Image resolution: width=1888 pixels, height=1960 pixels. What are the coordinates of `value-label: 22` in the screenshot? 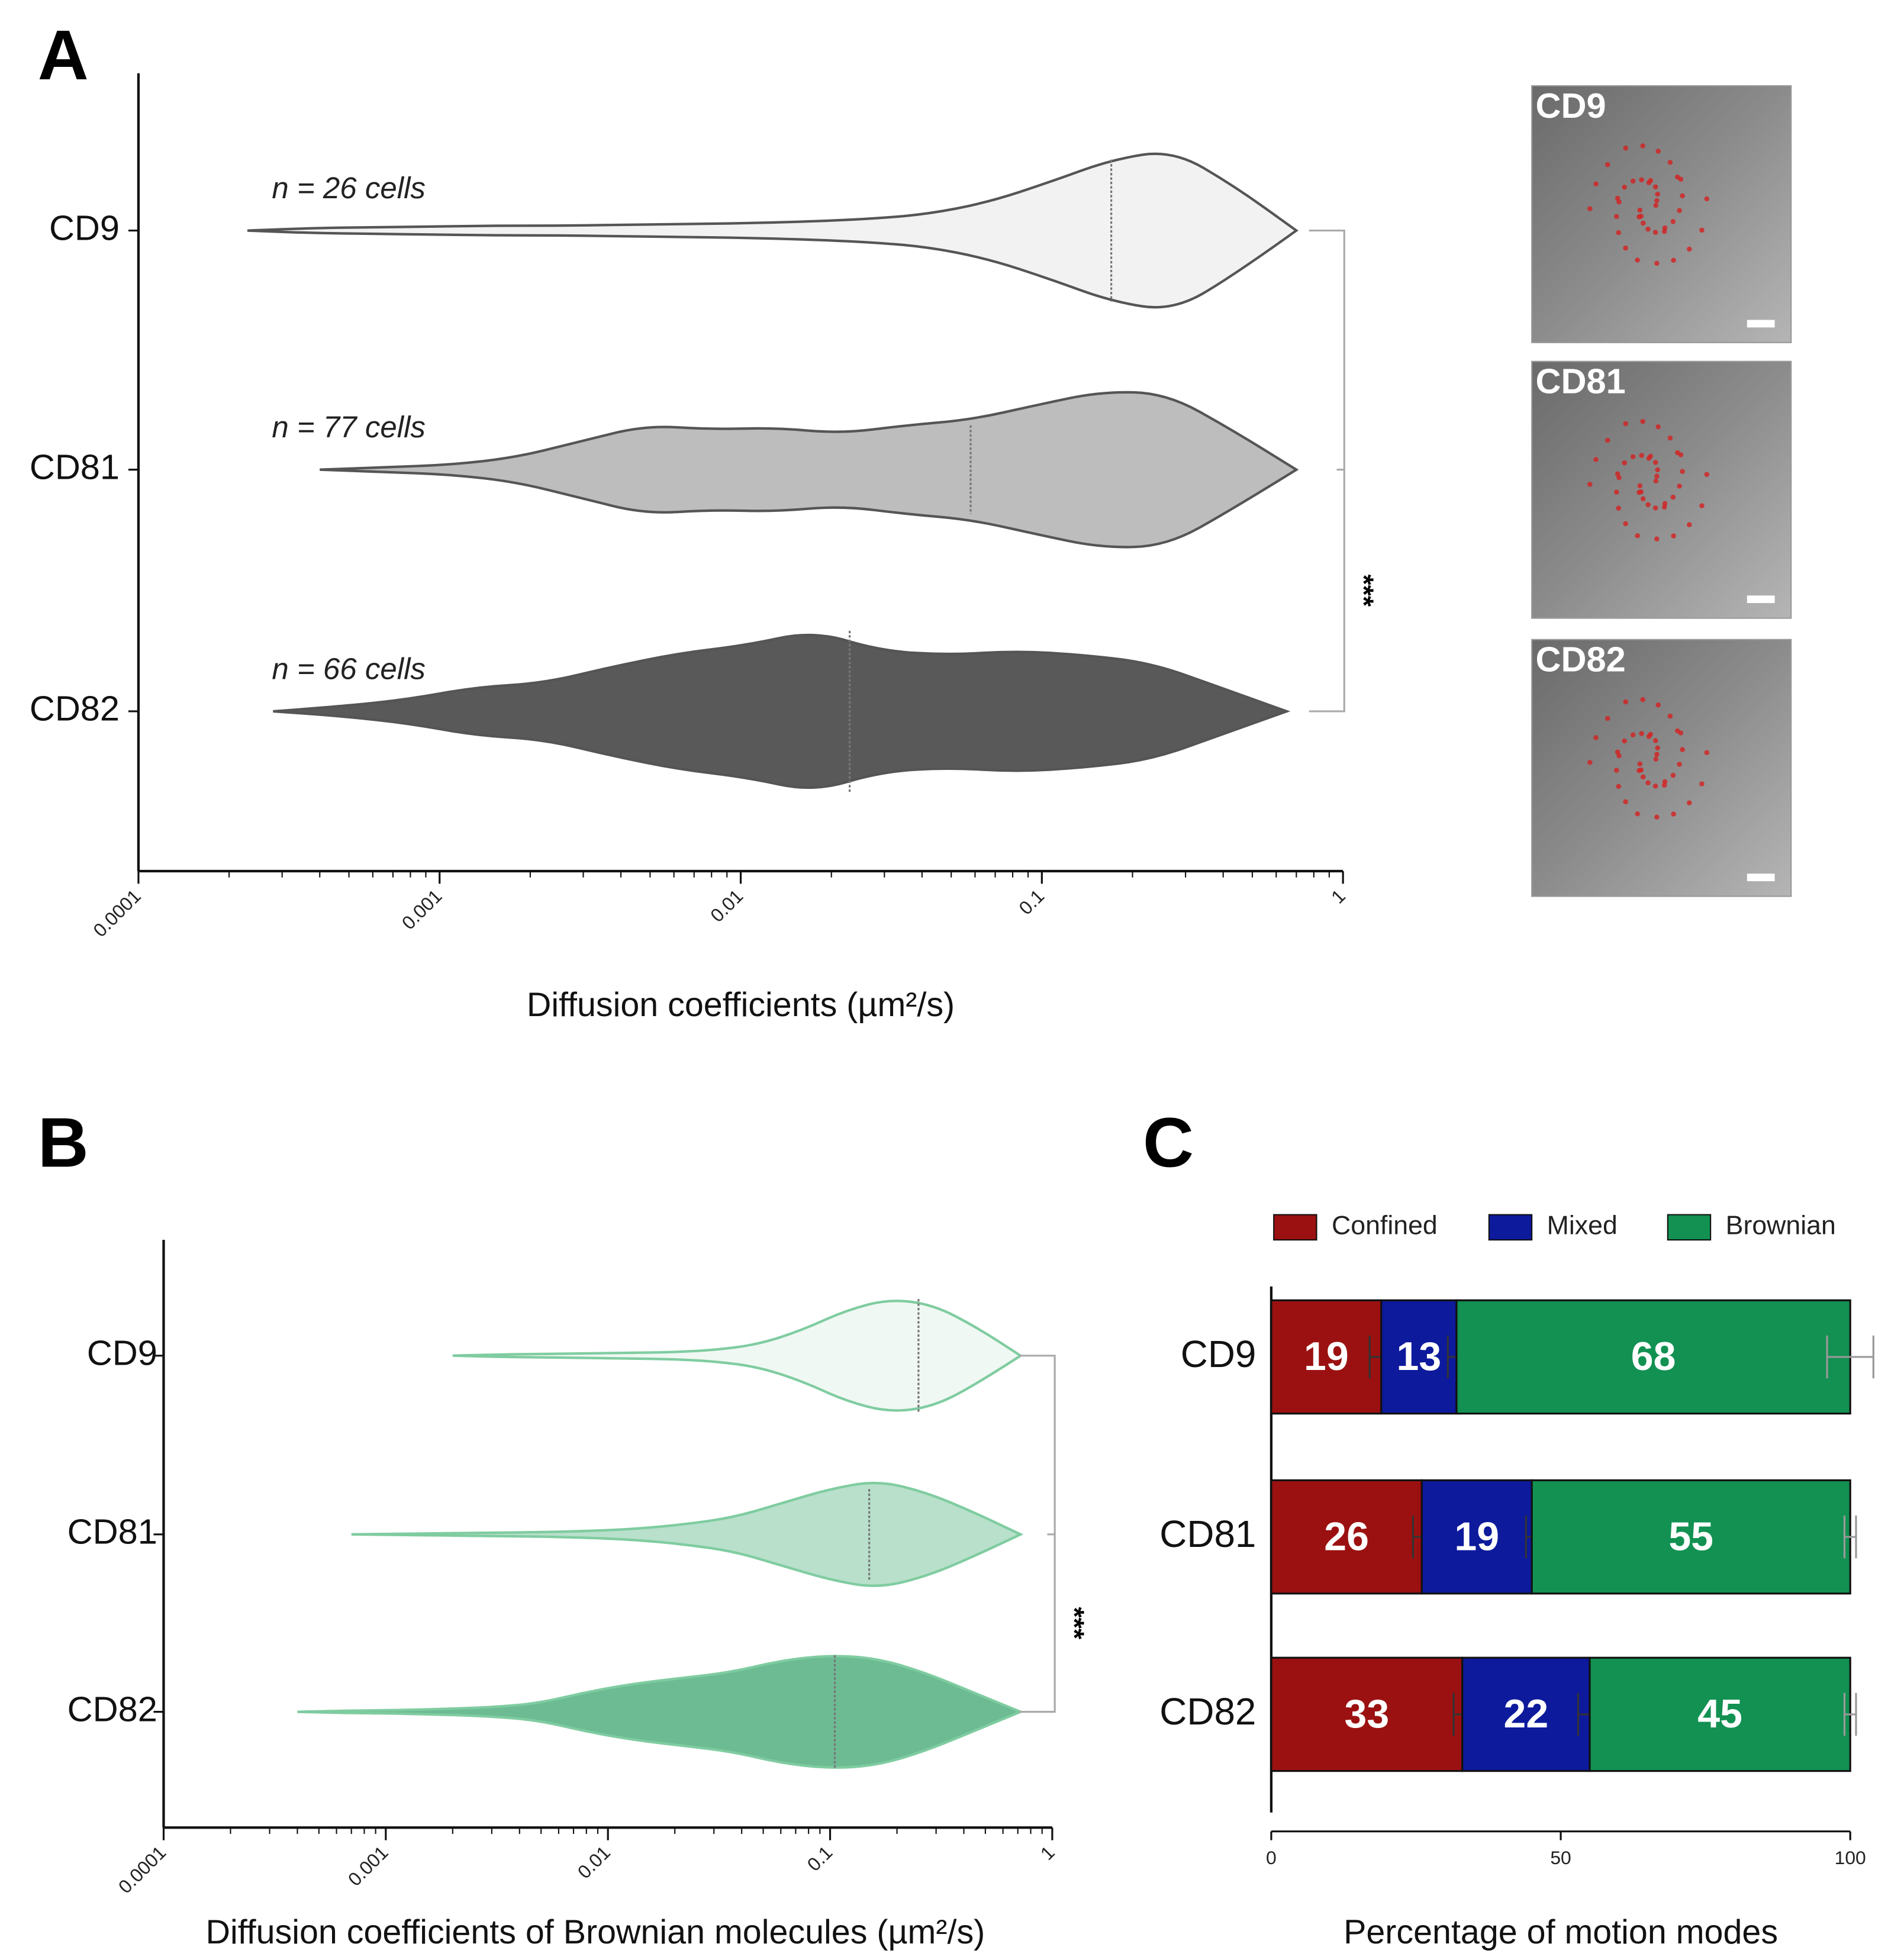 It's located at (1526, 1713).